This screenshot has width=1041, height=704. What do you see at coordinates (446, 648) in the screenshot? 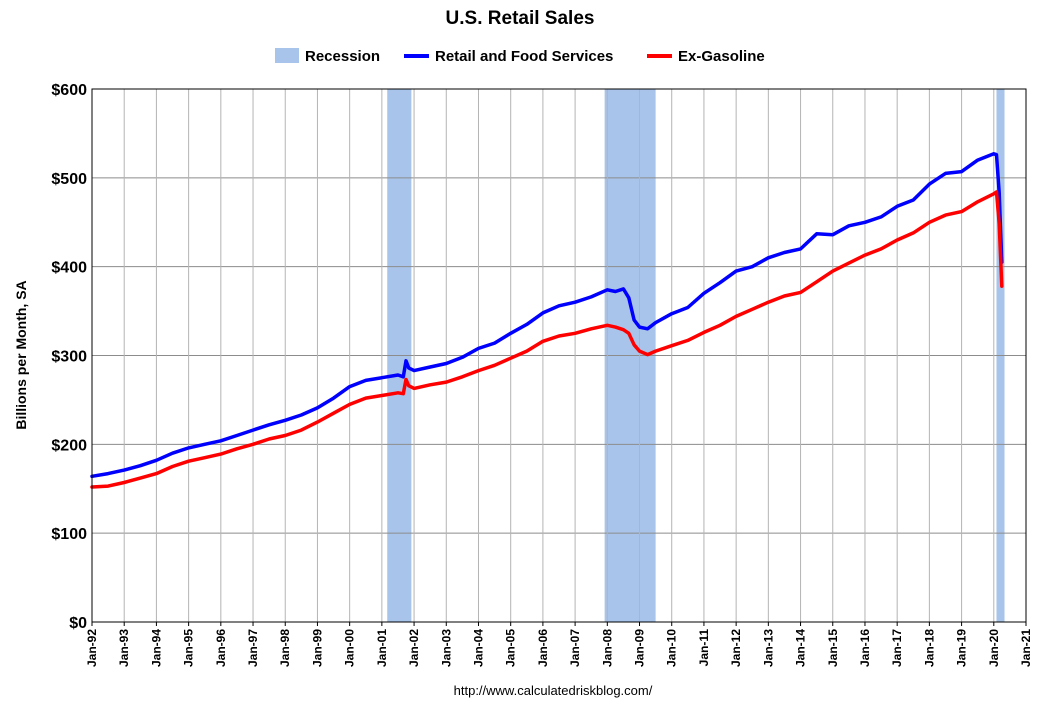
I see `x-tick-label: Jan-03` at bounding box center [446, 648].